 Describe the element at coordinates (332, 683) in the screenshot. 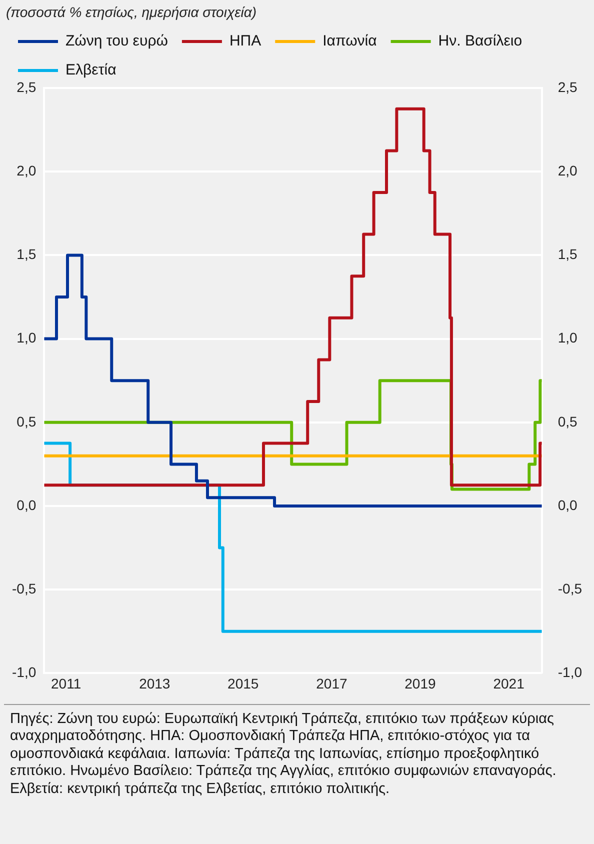

I see `x-tick-label: 2017` at that location.